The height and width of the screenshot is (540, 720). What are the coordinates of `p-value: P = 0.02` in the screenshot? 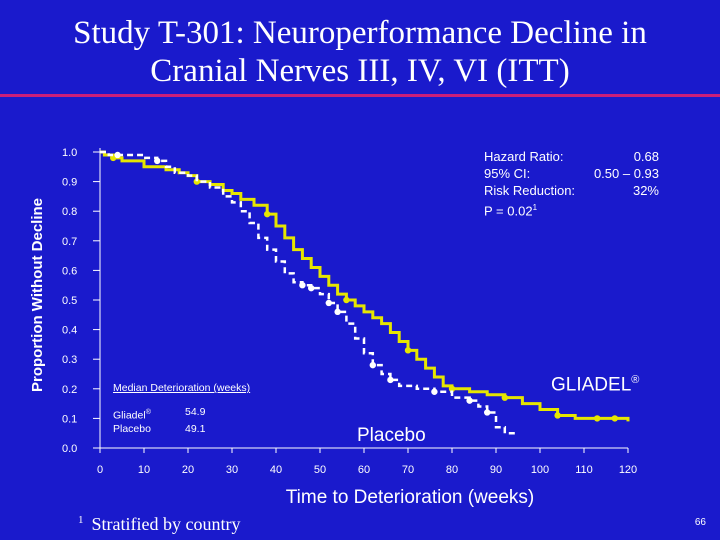 It's located at (508, 211).